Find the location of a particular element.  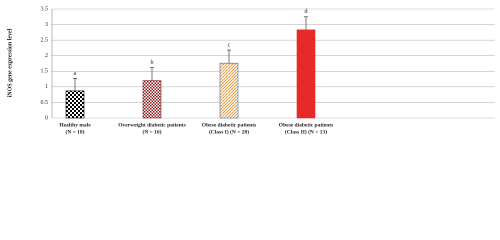

x-tick-label: Overweight diabetic patients is located at coordinates (152, 125).